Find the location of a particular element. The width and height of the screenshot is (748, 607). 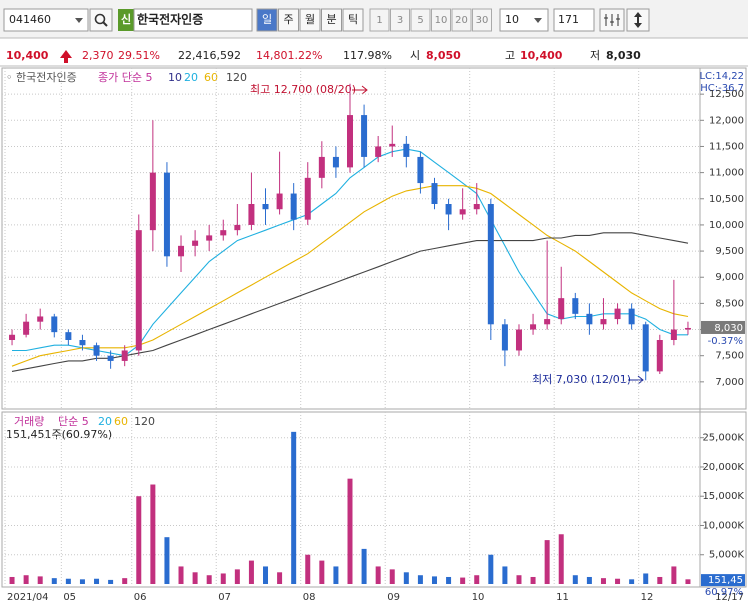

high-arrow is located at coordinates (360, 90).